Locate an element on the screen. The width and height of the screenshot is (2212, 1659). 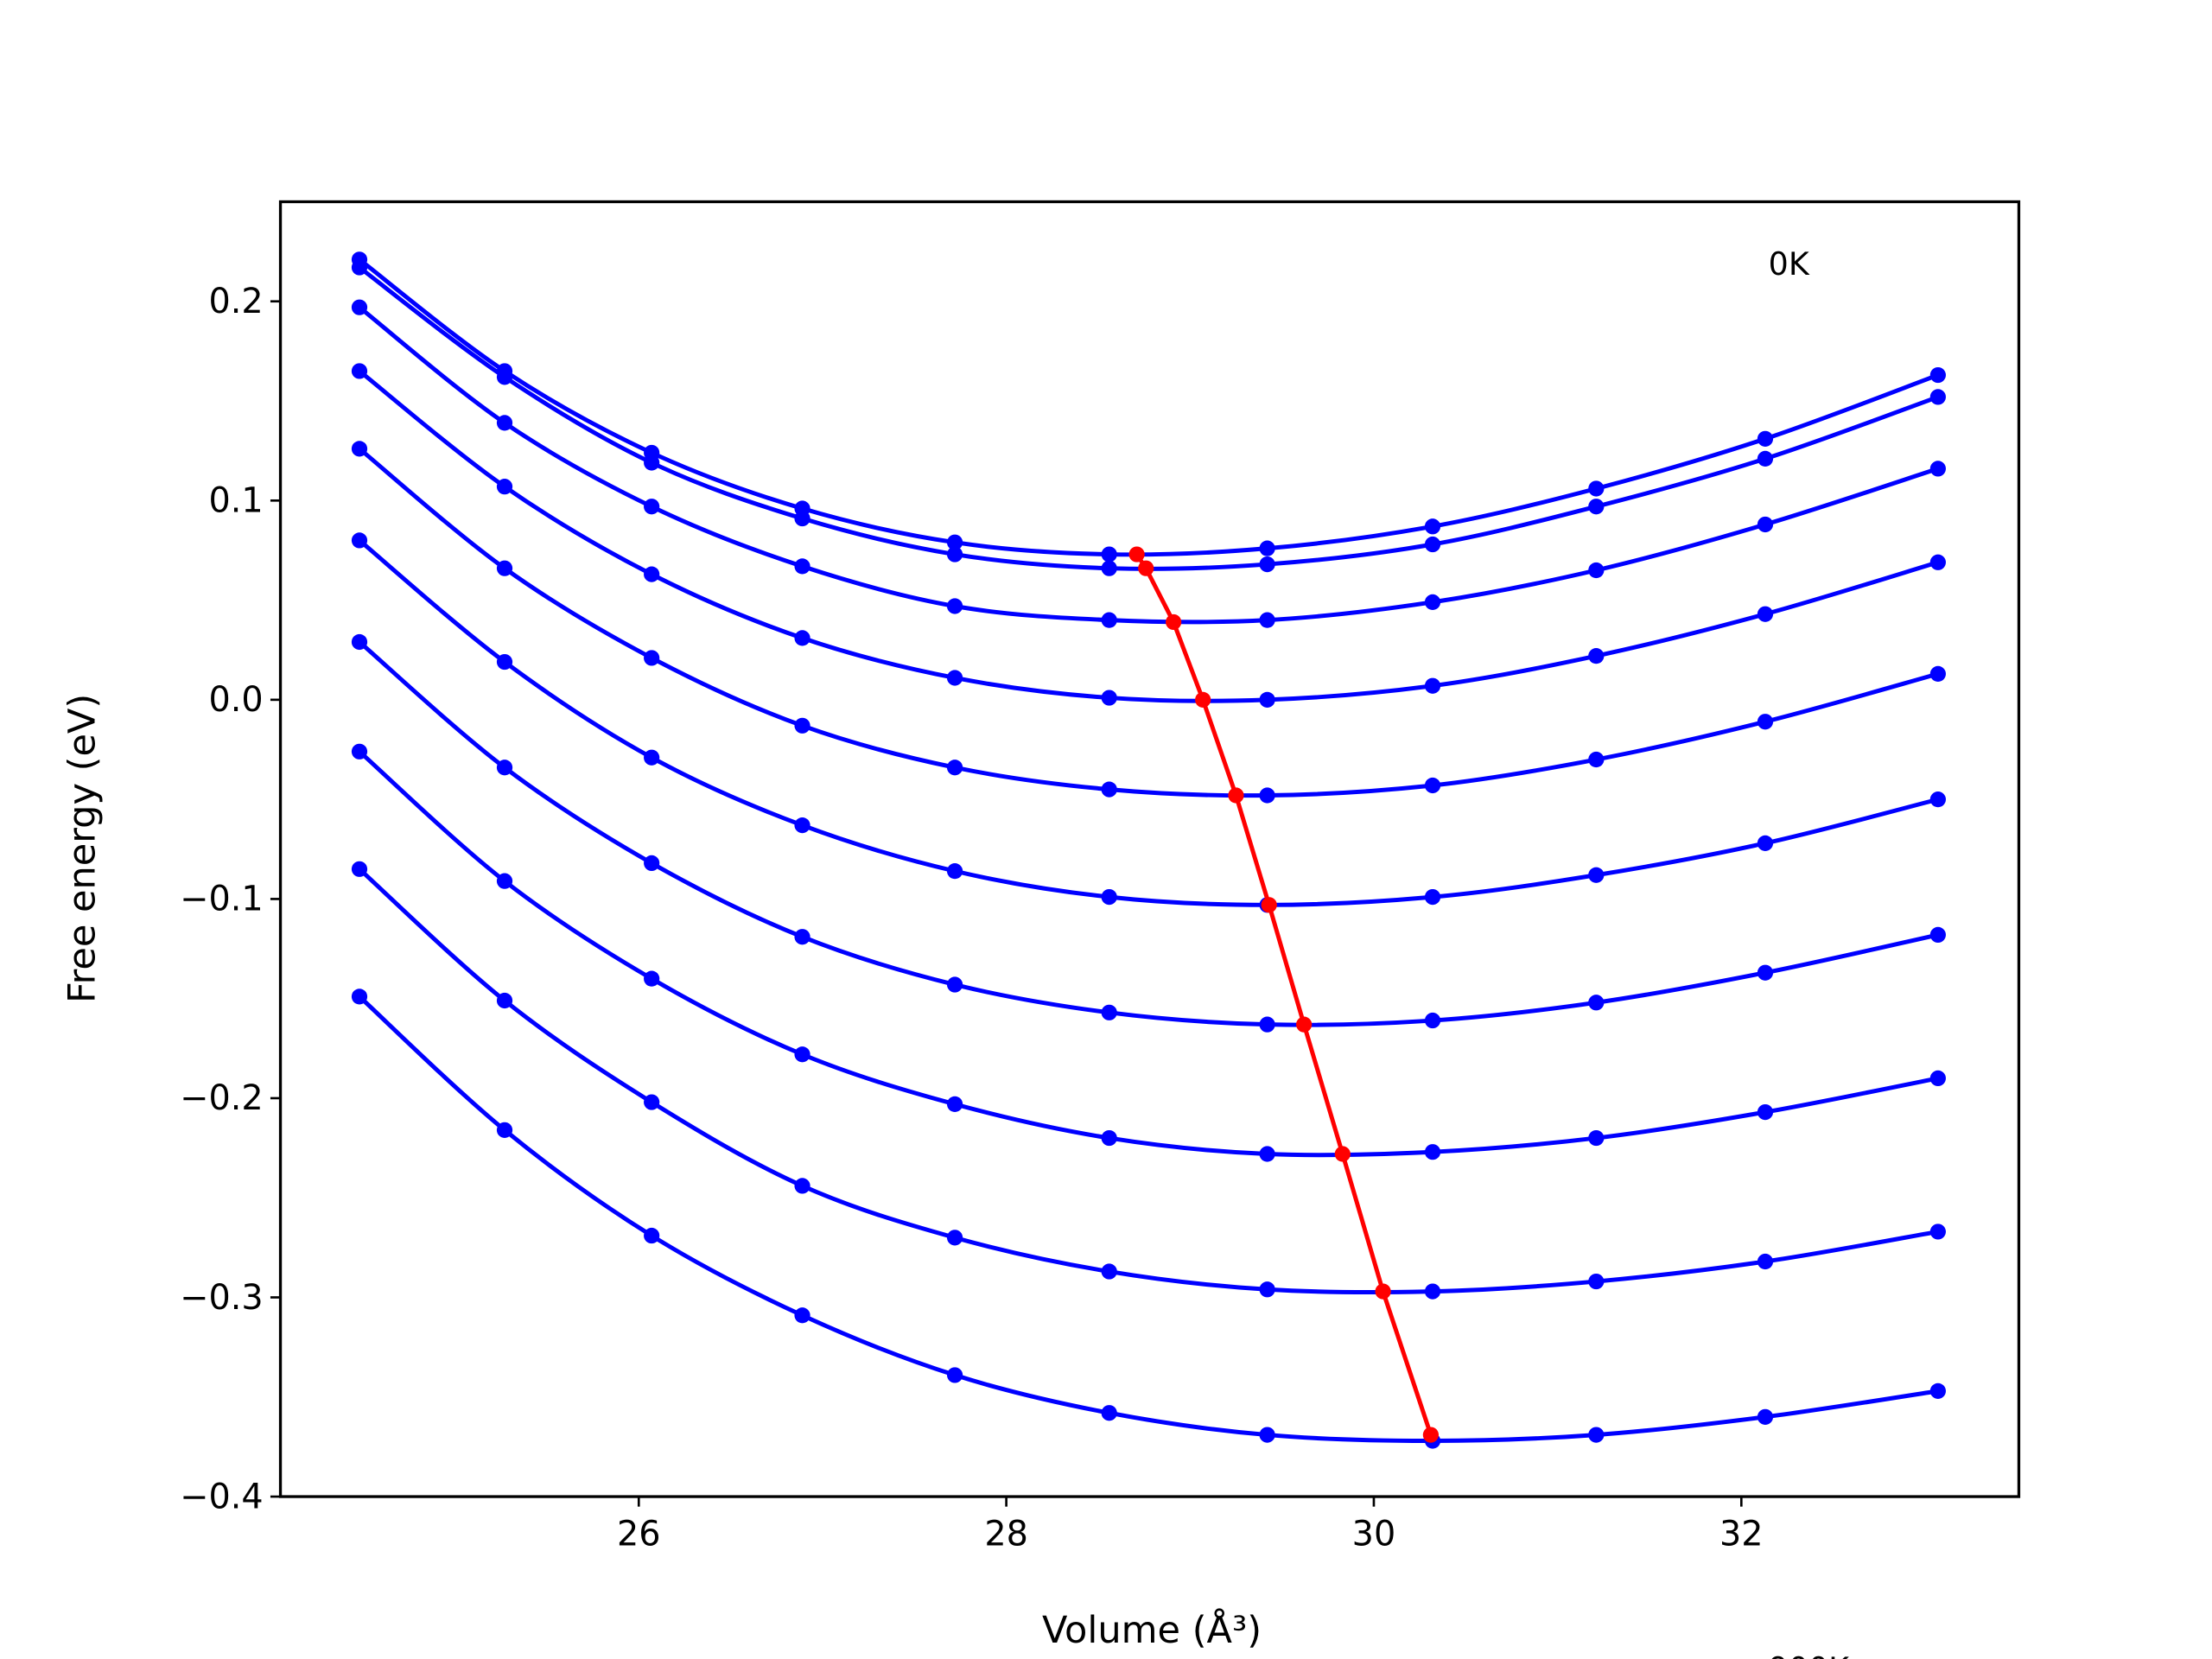
y-axis-label: Free energy (eV) is located at coordinates (82, 848).